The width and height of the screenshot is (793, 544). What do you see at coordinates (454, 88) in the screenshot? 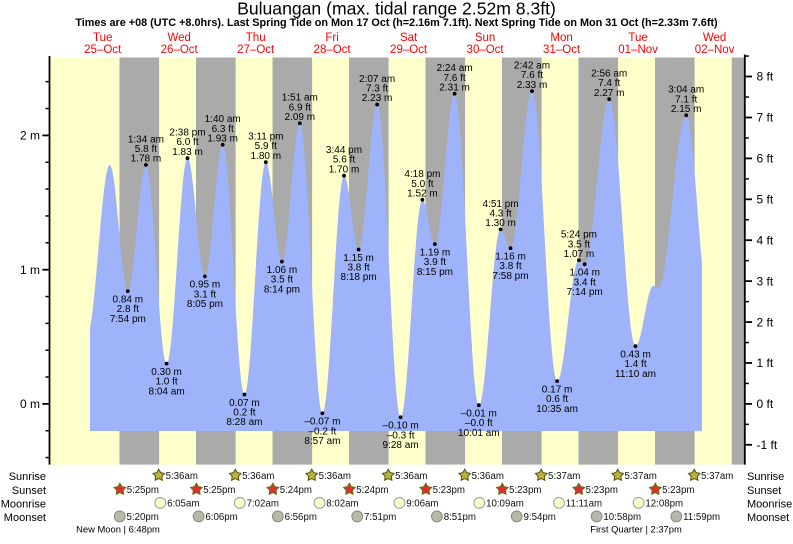
I see `svg-text: 2.31 m` at bounding box center [454, 88].